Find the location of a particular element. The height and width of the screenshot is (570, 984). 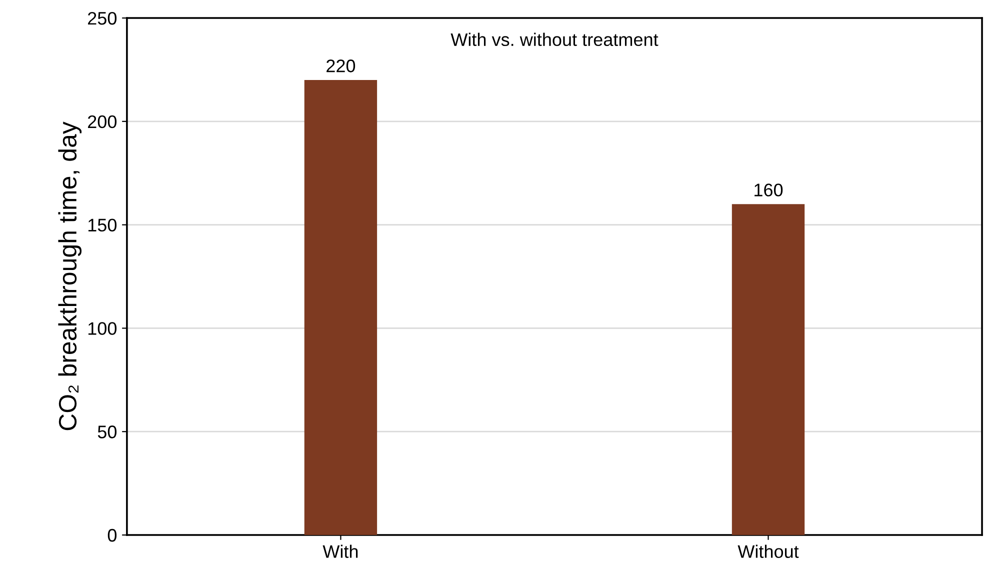

y-tick-label: 0 is located at coordinates (112, 535).